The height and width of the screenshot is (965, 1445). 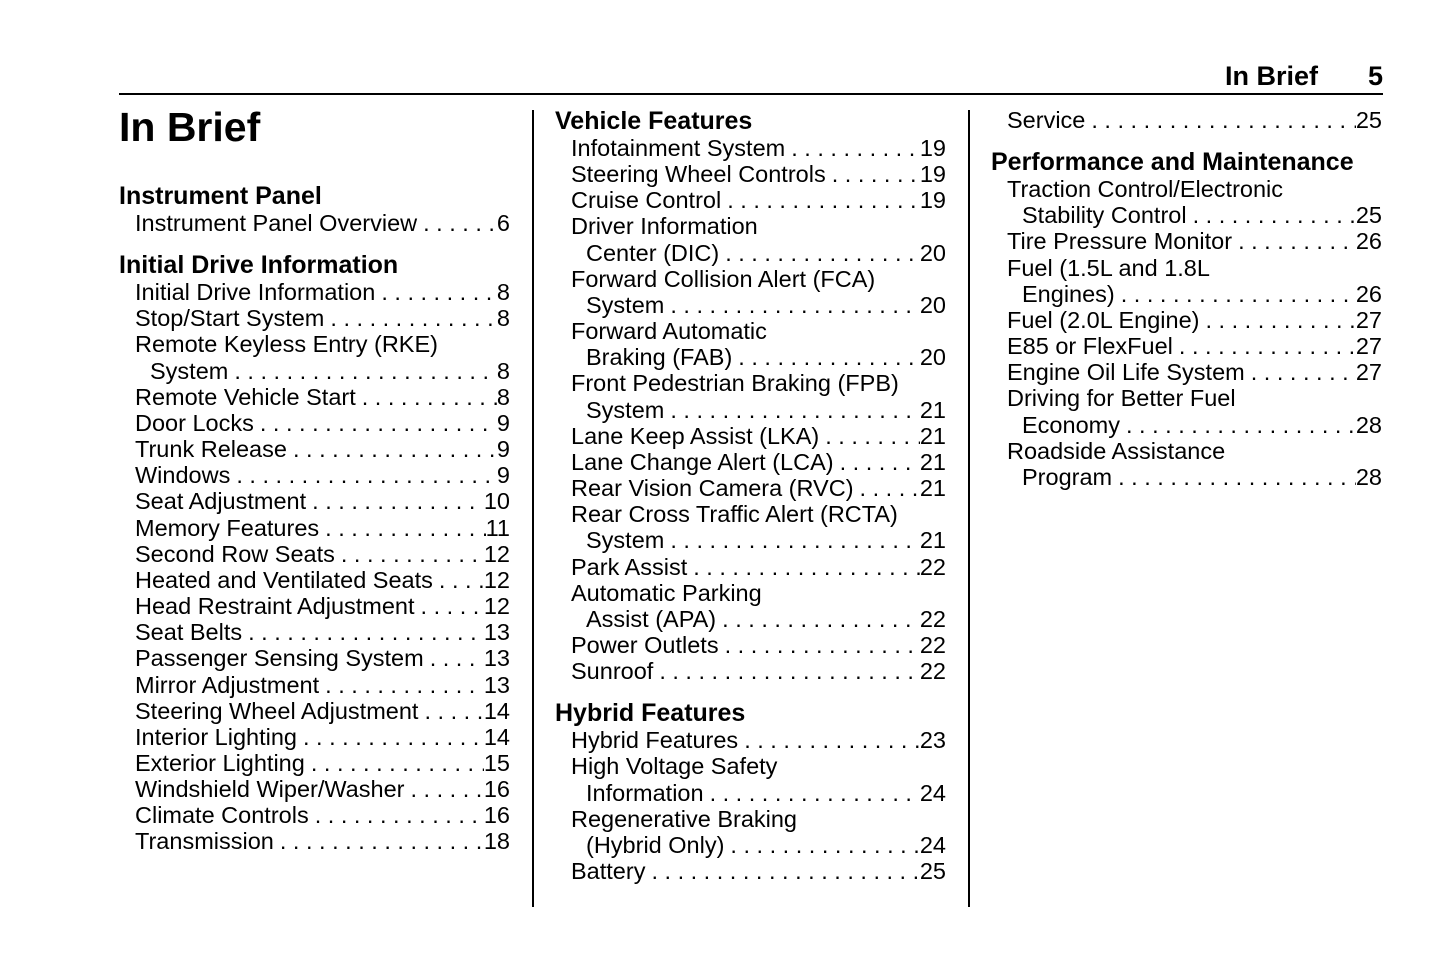 I want to click on toc-entry-text: Assist (APA), so click(x=651, y=618).